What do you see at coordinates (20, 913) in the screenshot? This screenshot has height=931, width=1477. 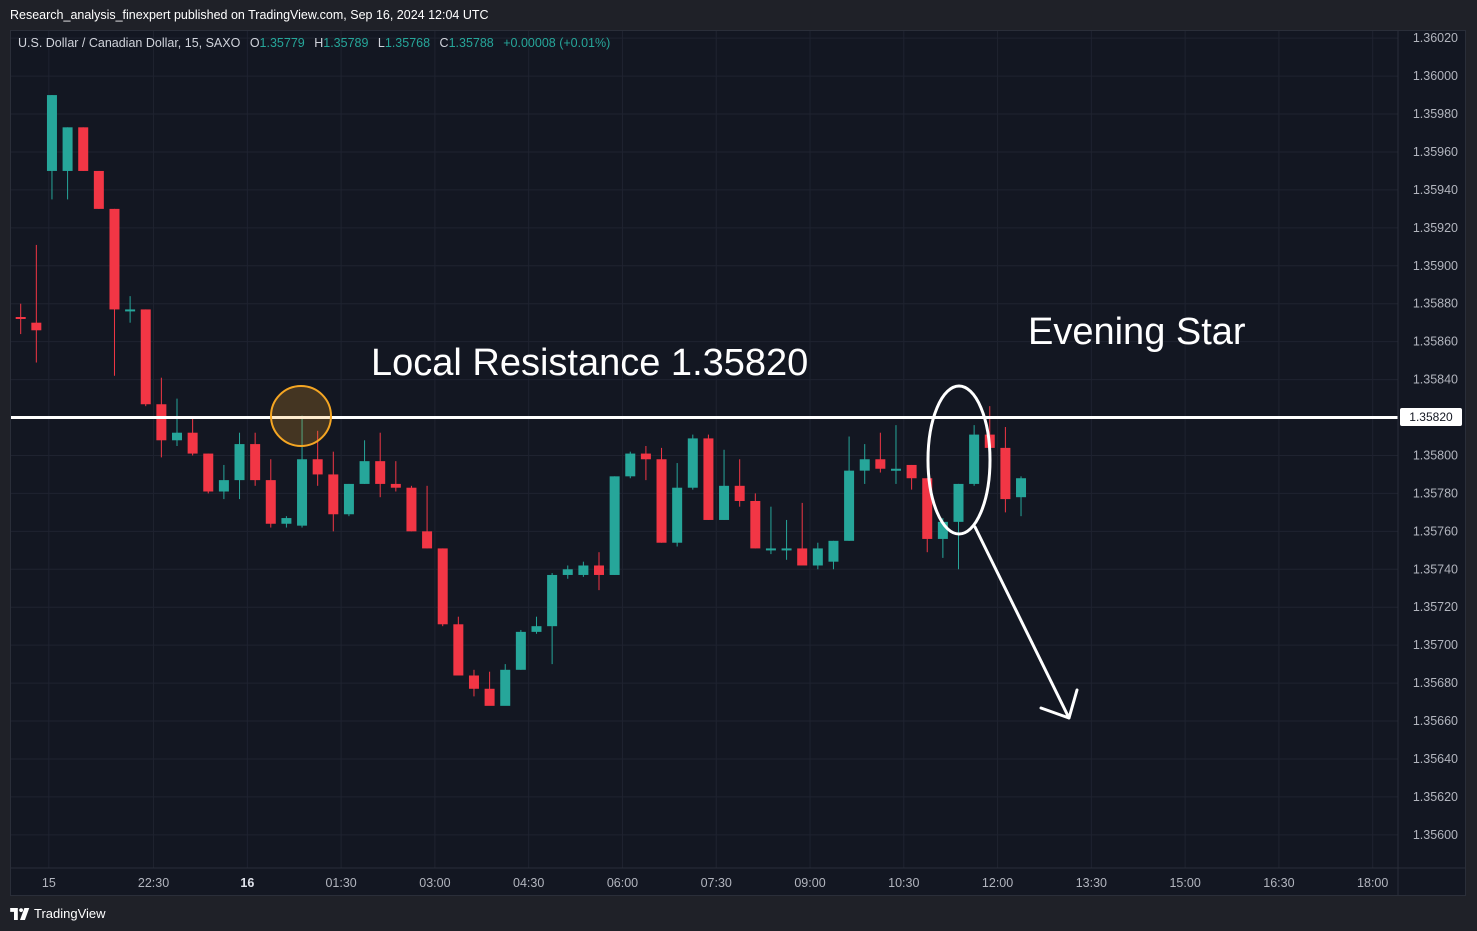 I see `tradingview-logo-icon` at bounding box center [20, 913].